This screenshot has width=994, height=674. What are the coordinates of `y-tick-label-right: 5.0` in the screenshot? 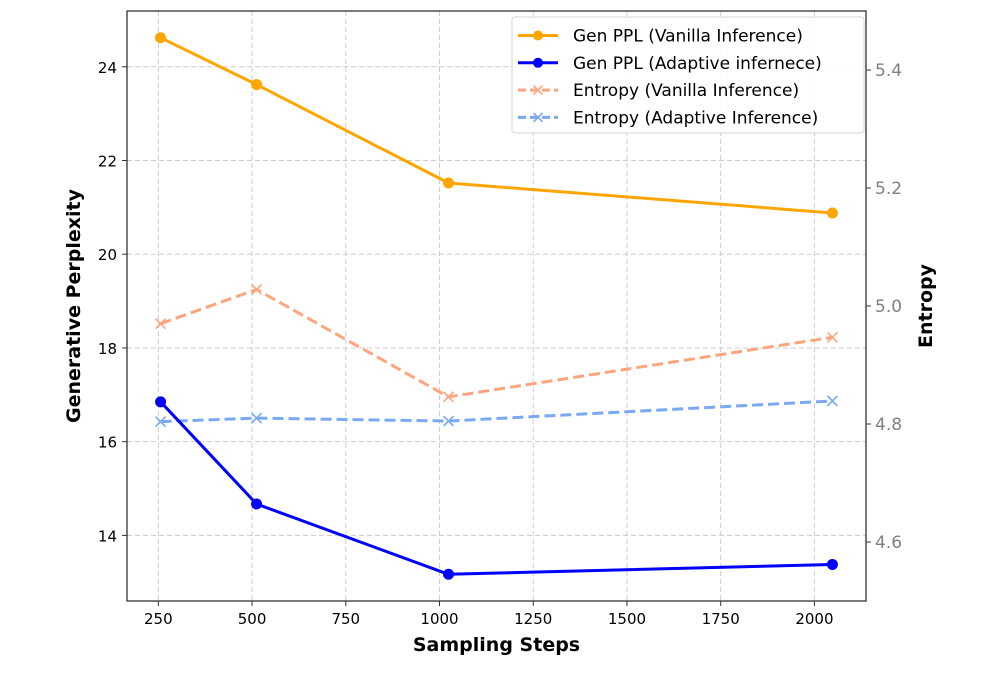 It's located at (888, 307).